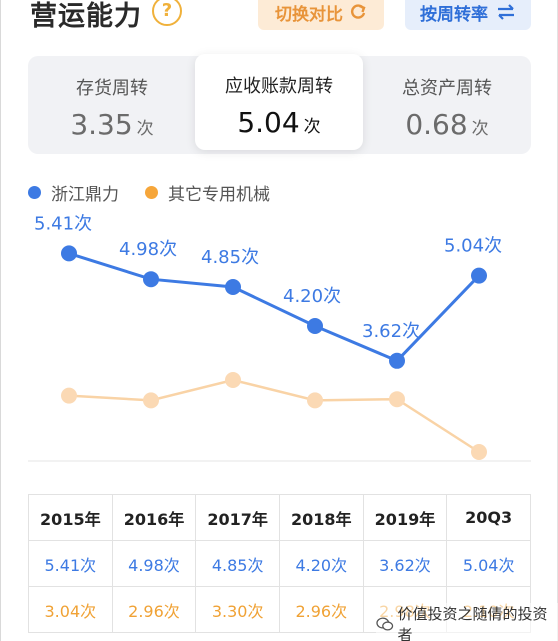 The image size is (558, 641). I want to click on legend-item-company: 浙江鼎力, so click(73, 192).